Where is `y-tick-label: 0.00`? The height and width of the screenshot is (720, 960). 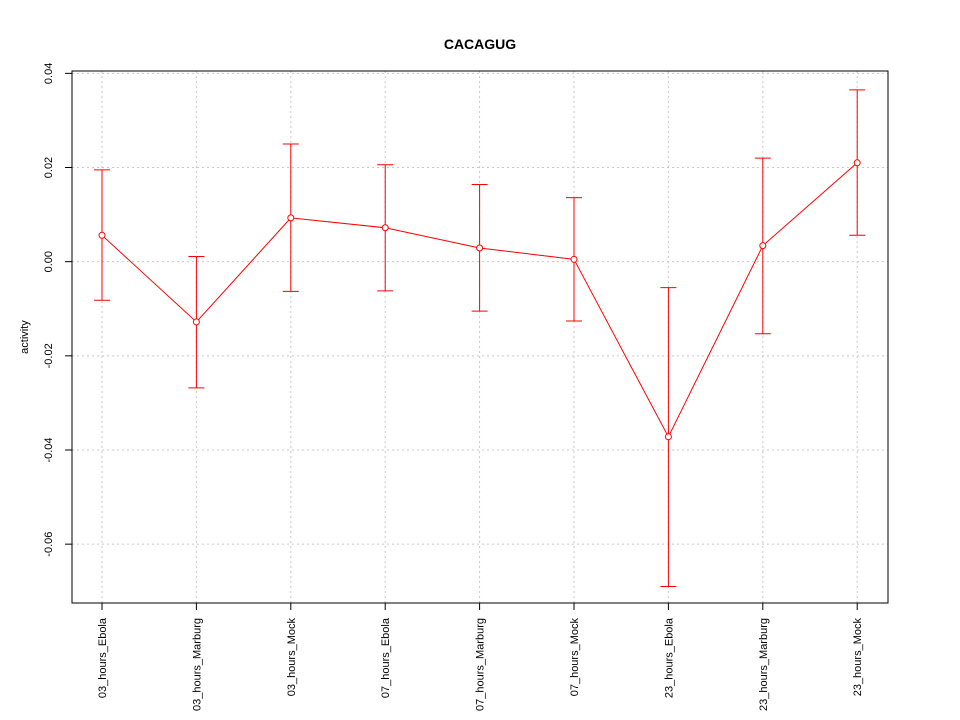
y-tick-label: 0.00 is located at coordinates (49, 261).